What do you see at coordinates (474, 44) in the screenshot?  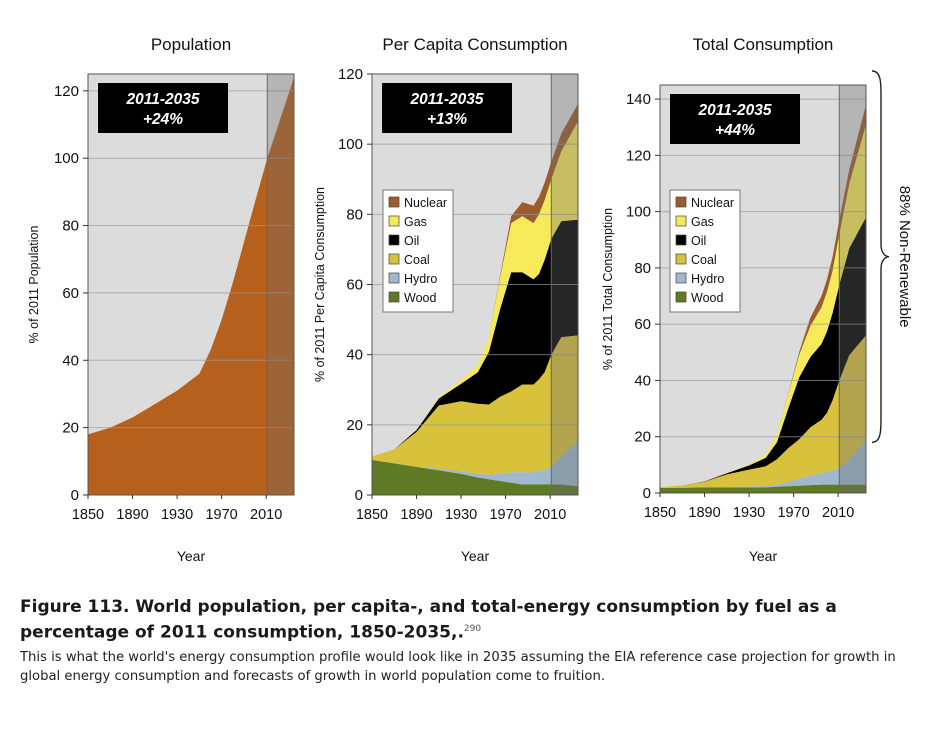 I see `chart-title: Per Capita Consumption` at bounding box center [474, 44].